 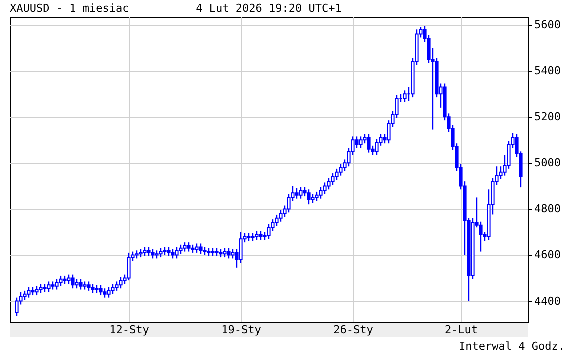 What do you see at coordinates (547, 209) in the screenshot?
I see `y-tick-label: 4800` at bounding box center [547, 209].